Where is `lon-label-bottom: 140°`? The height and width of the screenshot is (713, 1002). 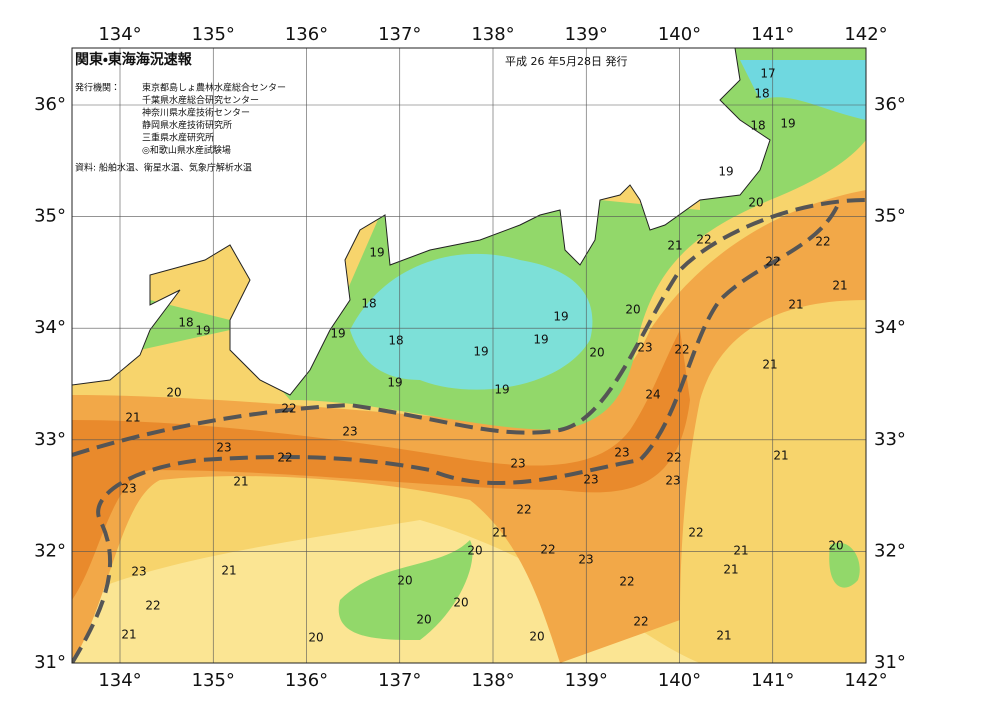
lon-label-bottom: 140° is located at coordinates (679, 680).